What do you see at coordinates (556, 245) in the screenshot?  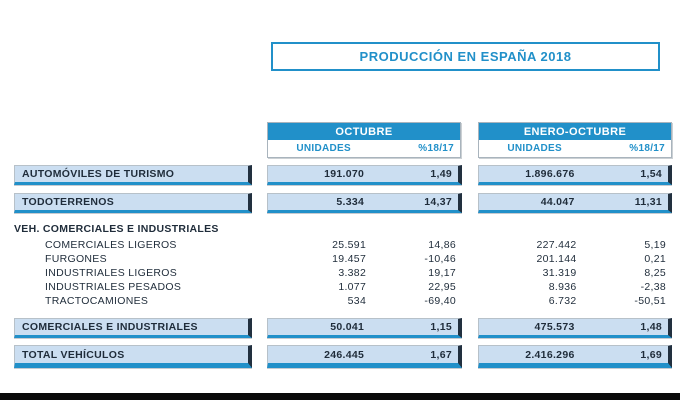 I see `enero-octubre-unidades-value: 227.442` at bounding box center [556, 245].